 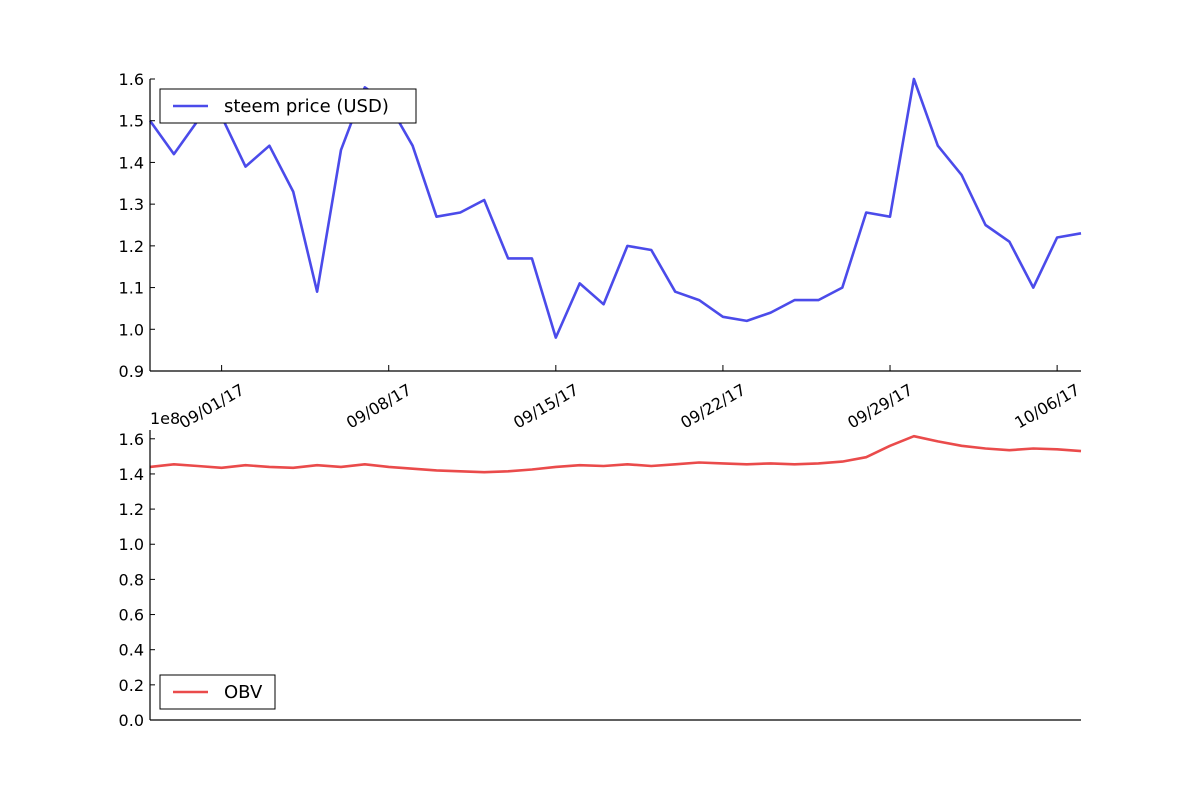 I want to click on price-legend-label: steem price (USD), so click(x=306, y=106).